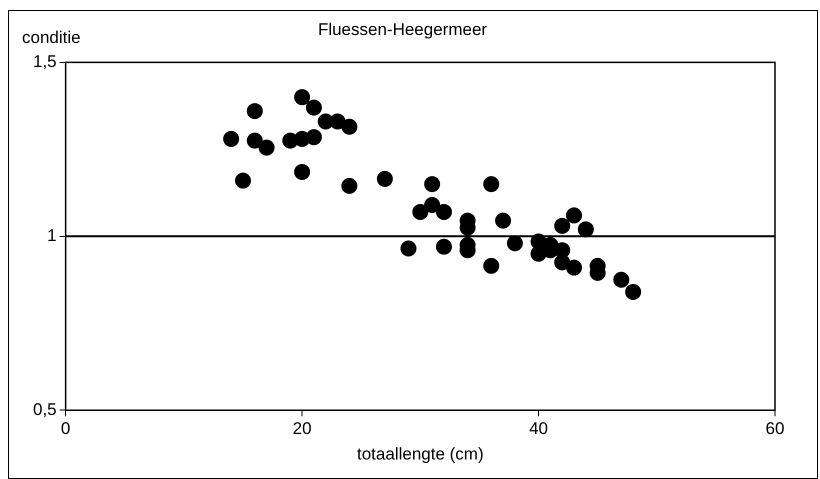 The image size is (820, 479). I want to click on x-axis-title: totaallengte (cm), so click(420, 454).